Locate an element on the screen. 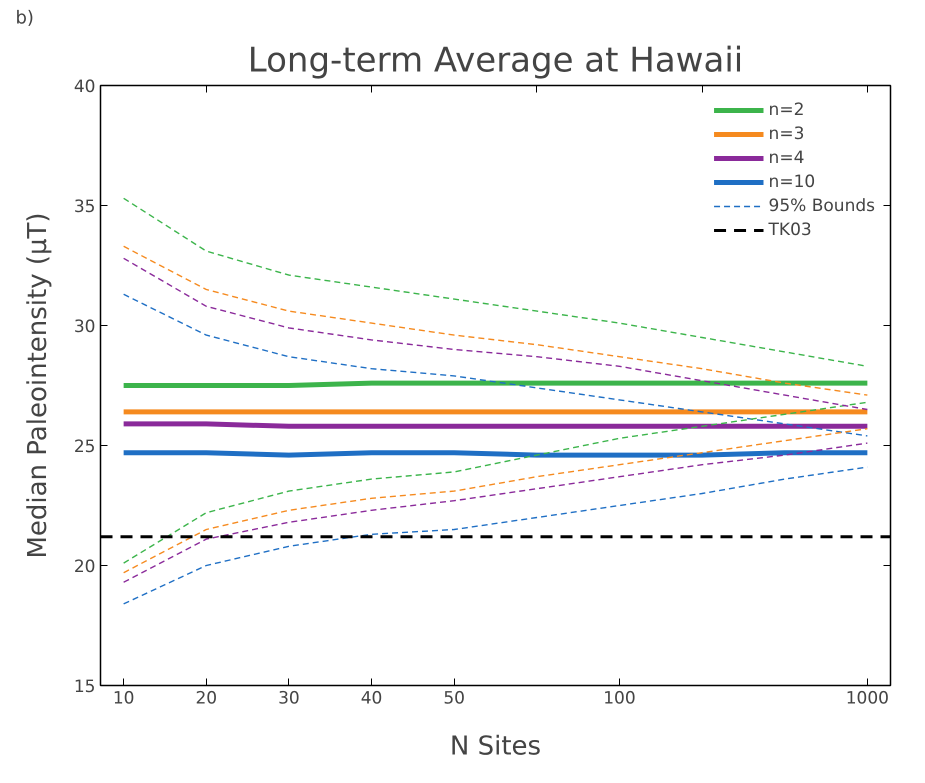 This screenshot has width=925, height=783. y-tick-label: 15 is located at coordinates (85, 687).